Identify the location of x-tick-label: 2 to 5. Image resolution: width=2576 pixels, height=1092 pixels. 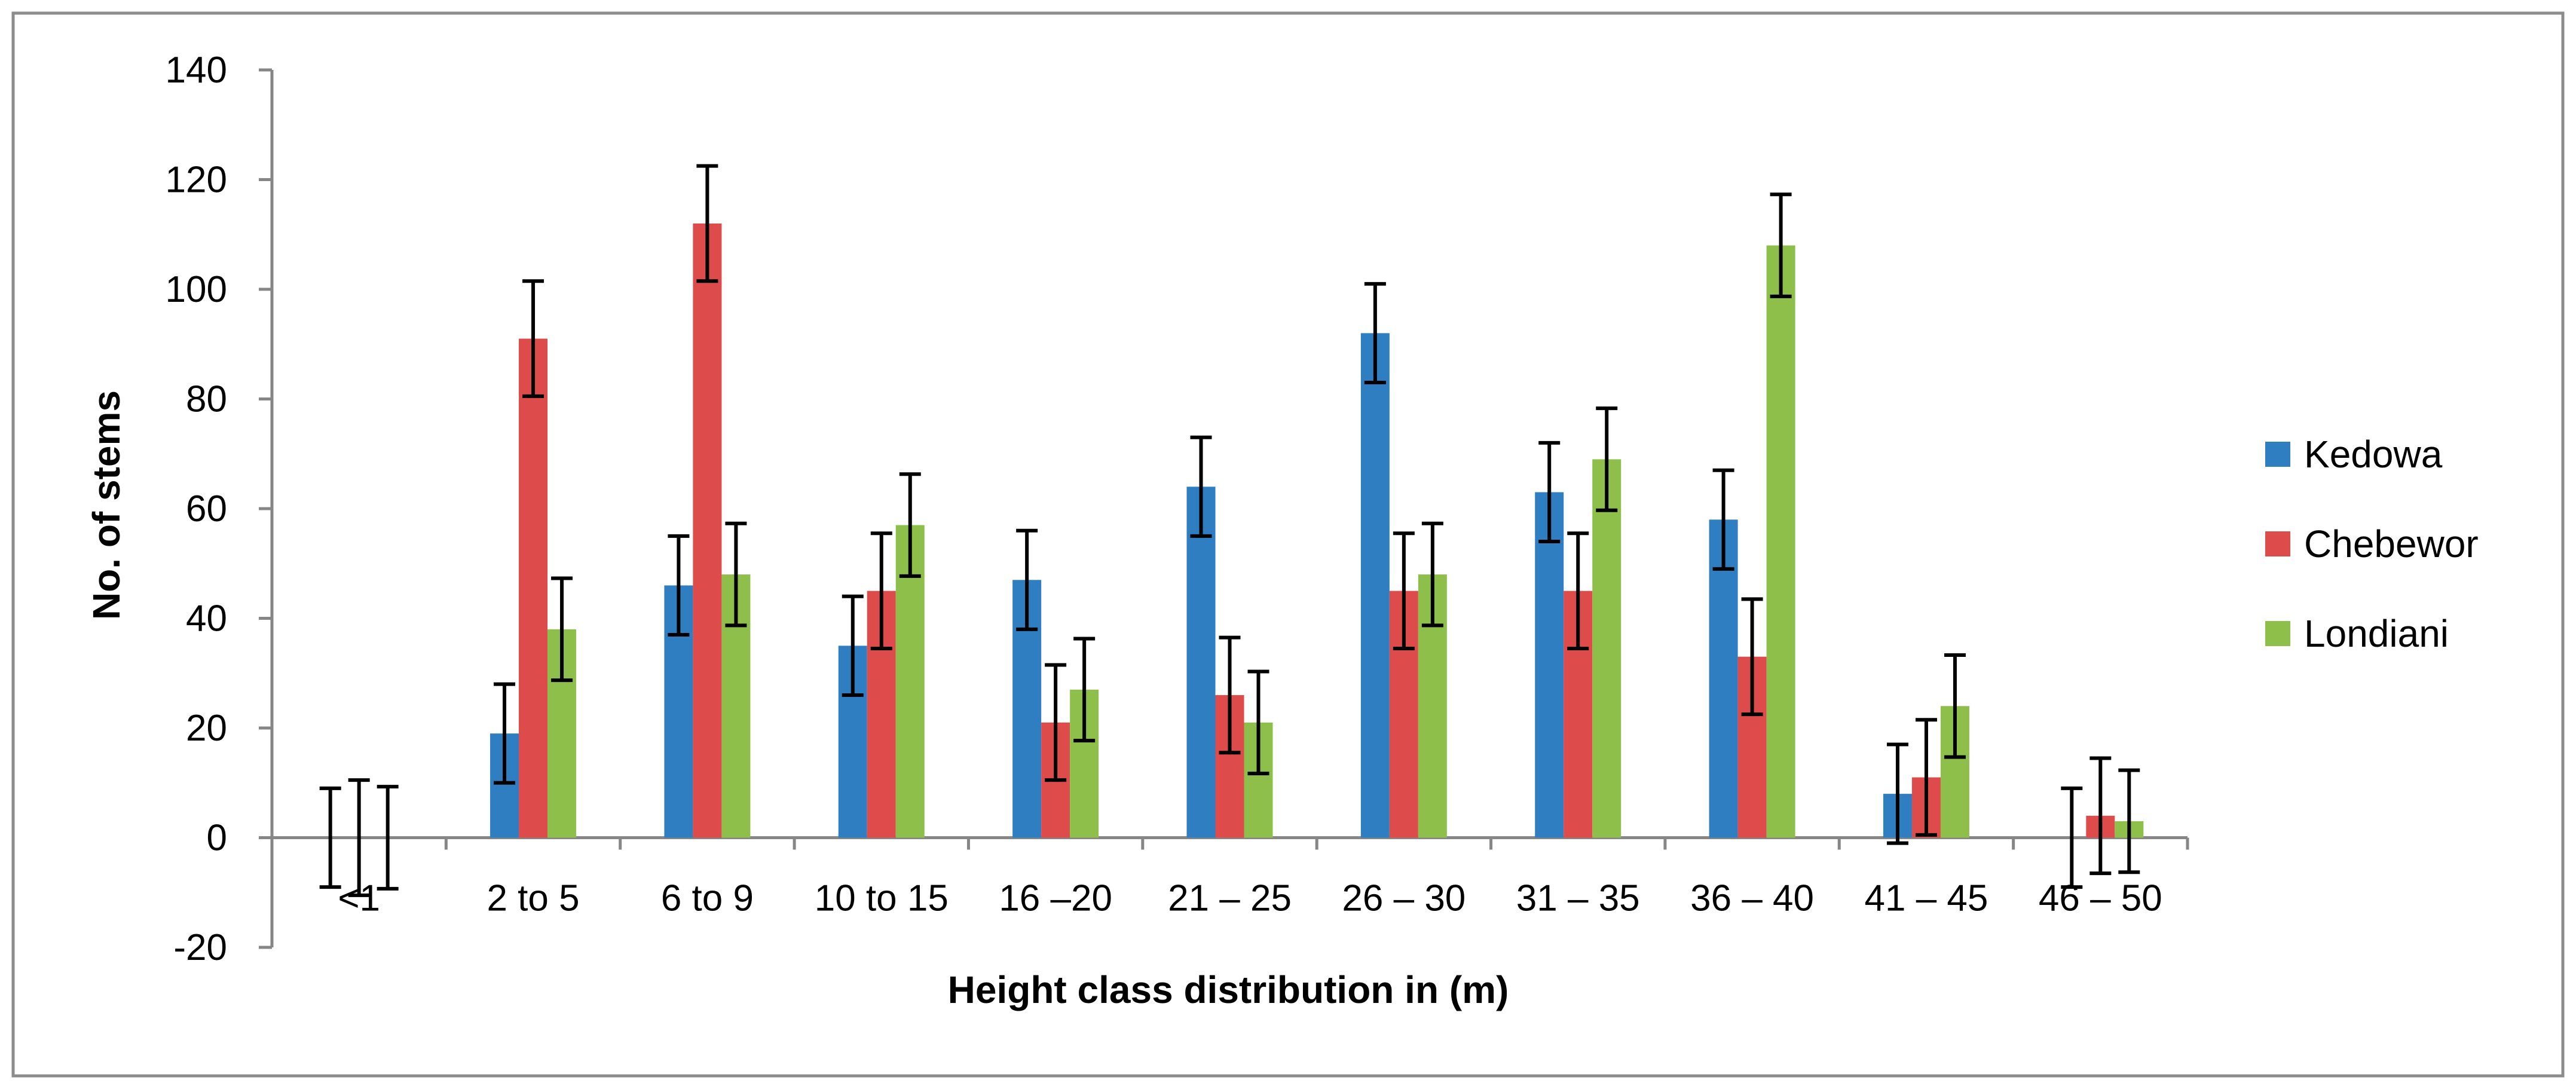
(533, 899).